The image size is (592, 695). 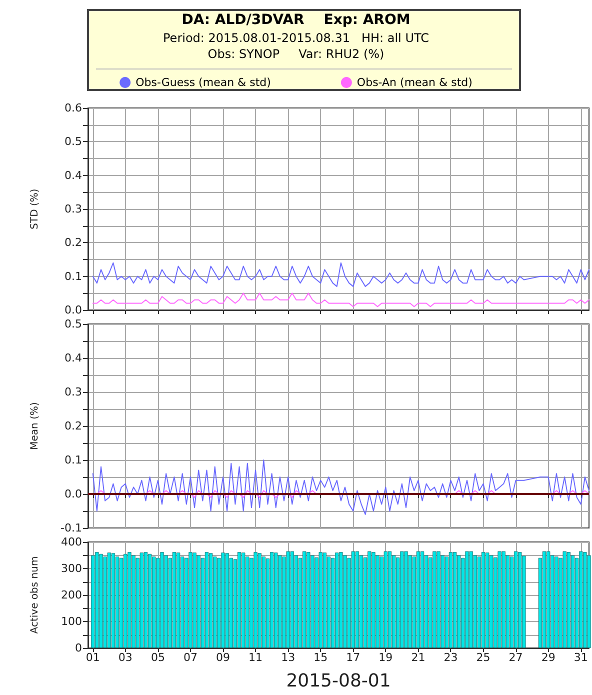 What do you see at coordinates (581, 657) in the screenshot?
I see `x-tick-label: 31` at bounding box center [581, 657].